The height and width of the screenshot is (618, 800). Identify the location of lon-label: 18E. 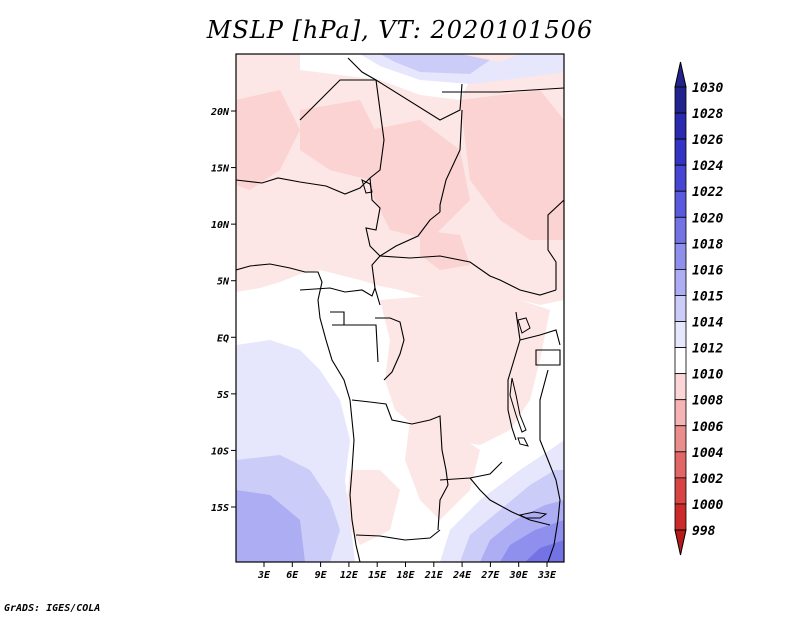
(405, 575).